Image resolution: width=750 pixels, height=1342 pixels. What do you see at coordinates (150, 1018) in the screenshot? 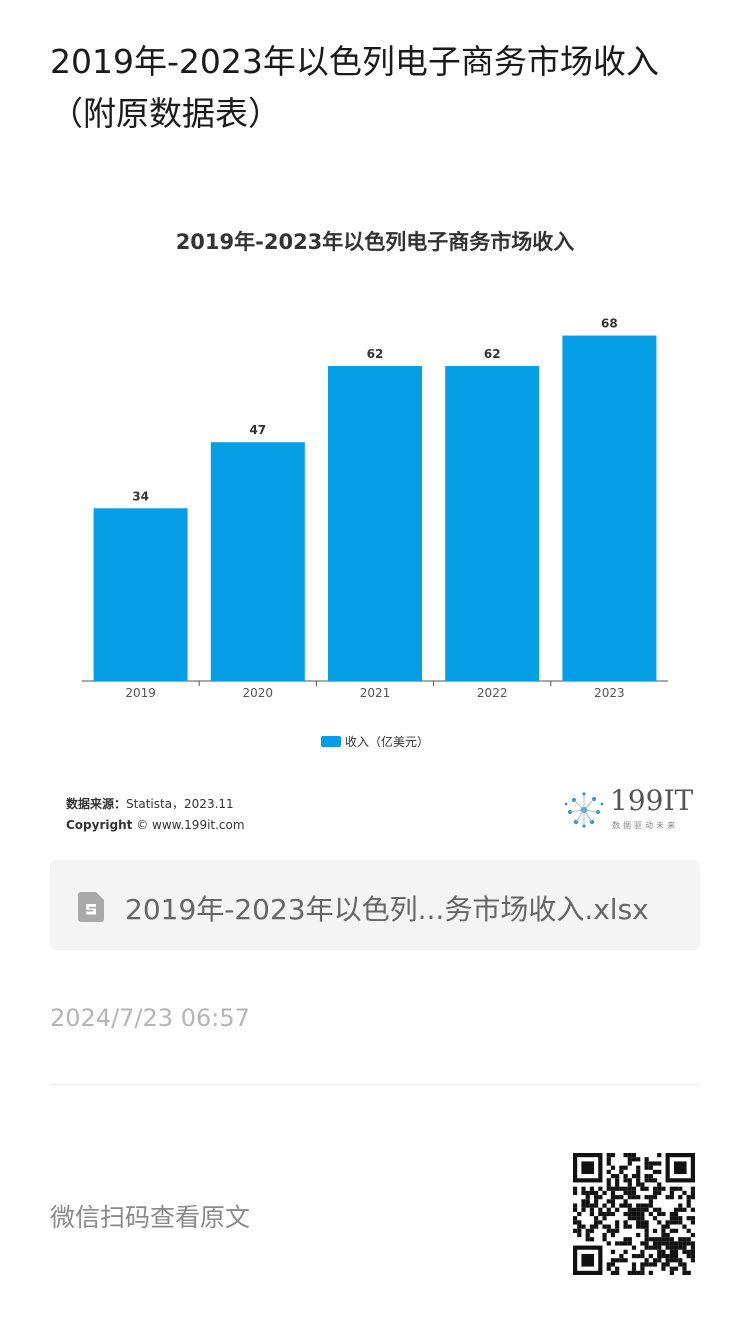
I see `publish-timestamp: 2024/7/23 06:57` at bounding box center [150, 1018].